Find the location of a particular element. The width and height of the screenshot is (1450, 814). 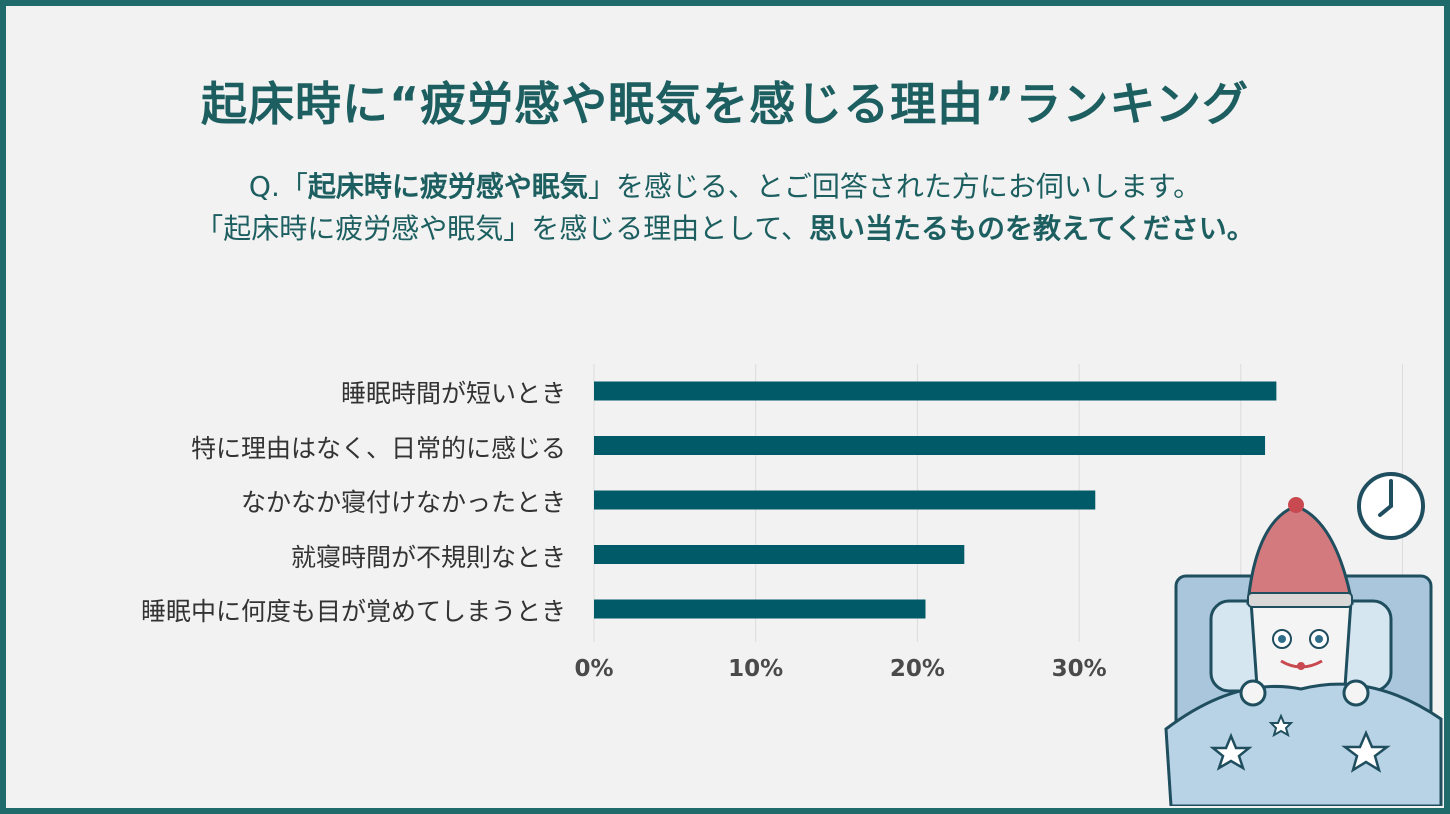

question-line-1: Q.「起床時に疲労感や眠気」を感じる、とご回答された方にお伺いします。 is located at coordinates (725, 187).